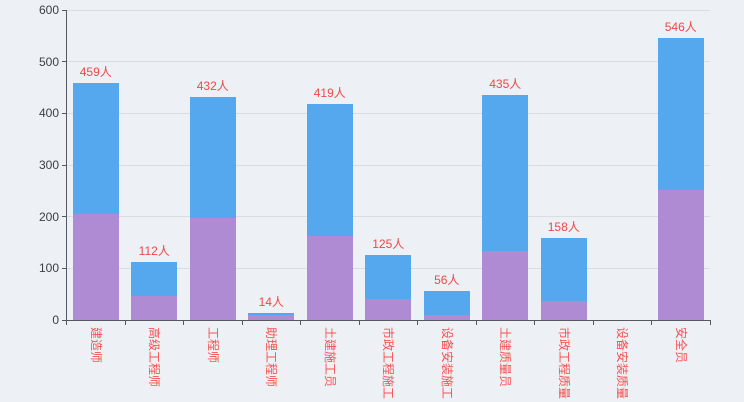 The width and height of the screenshot is (744, 402). Describe the element at coordinates (505, 357) in the screenshot. I see `x-axis-category-label: 土建质量员` at that location.